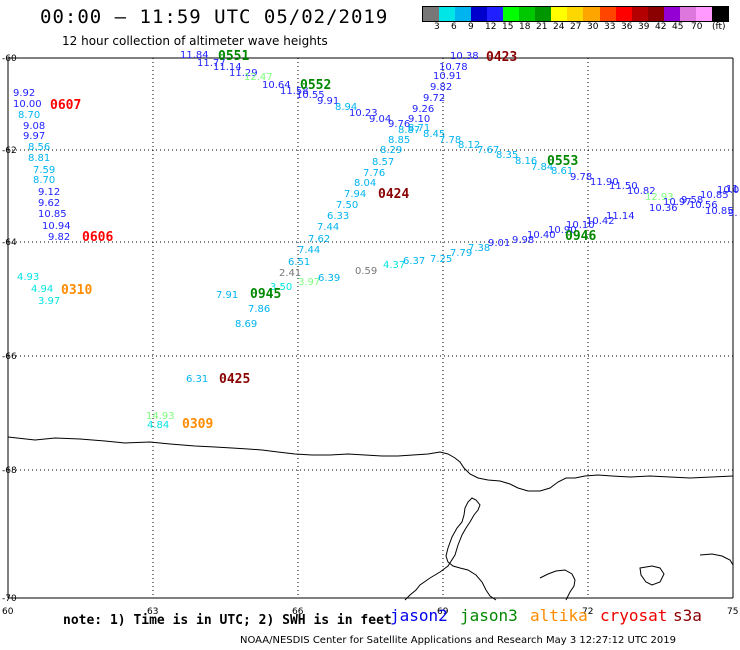 The height and width of the screenshot is (650, 740). What do you see at coordinates (627, 27) in the screenshot?
I see `scale-label: 36` at bounding box center [627, 27].